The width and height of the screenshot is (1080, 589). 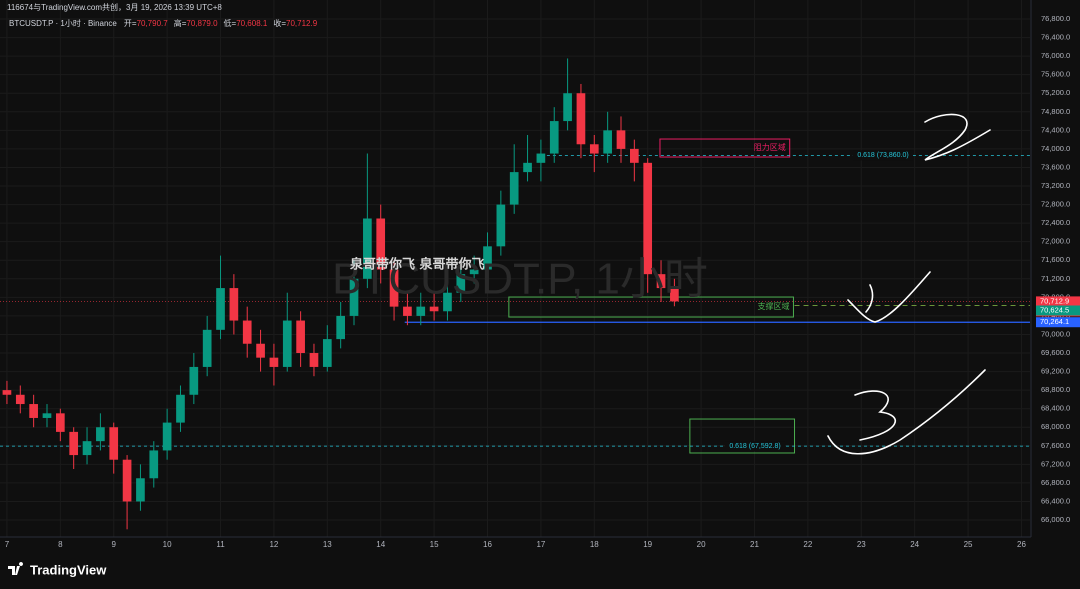 What do you see at coordinates (914, 544) in the screenshot?
I see `x-tick-label: 24` at bounding box center [914, 544].